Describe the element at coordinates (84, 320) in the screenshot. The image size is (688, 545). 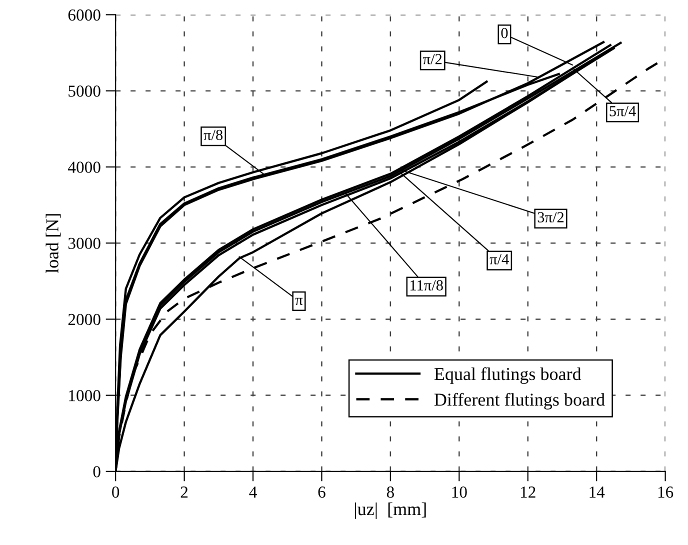
I see `y-tick-label: 2000` at that location.